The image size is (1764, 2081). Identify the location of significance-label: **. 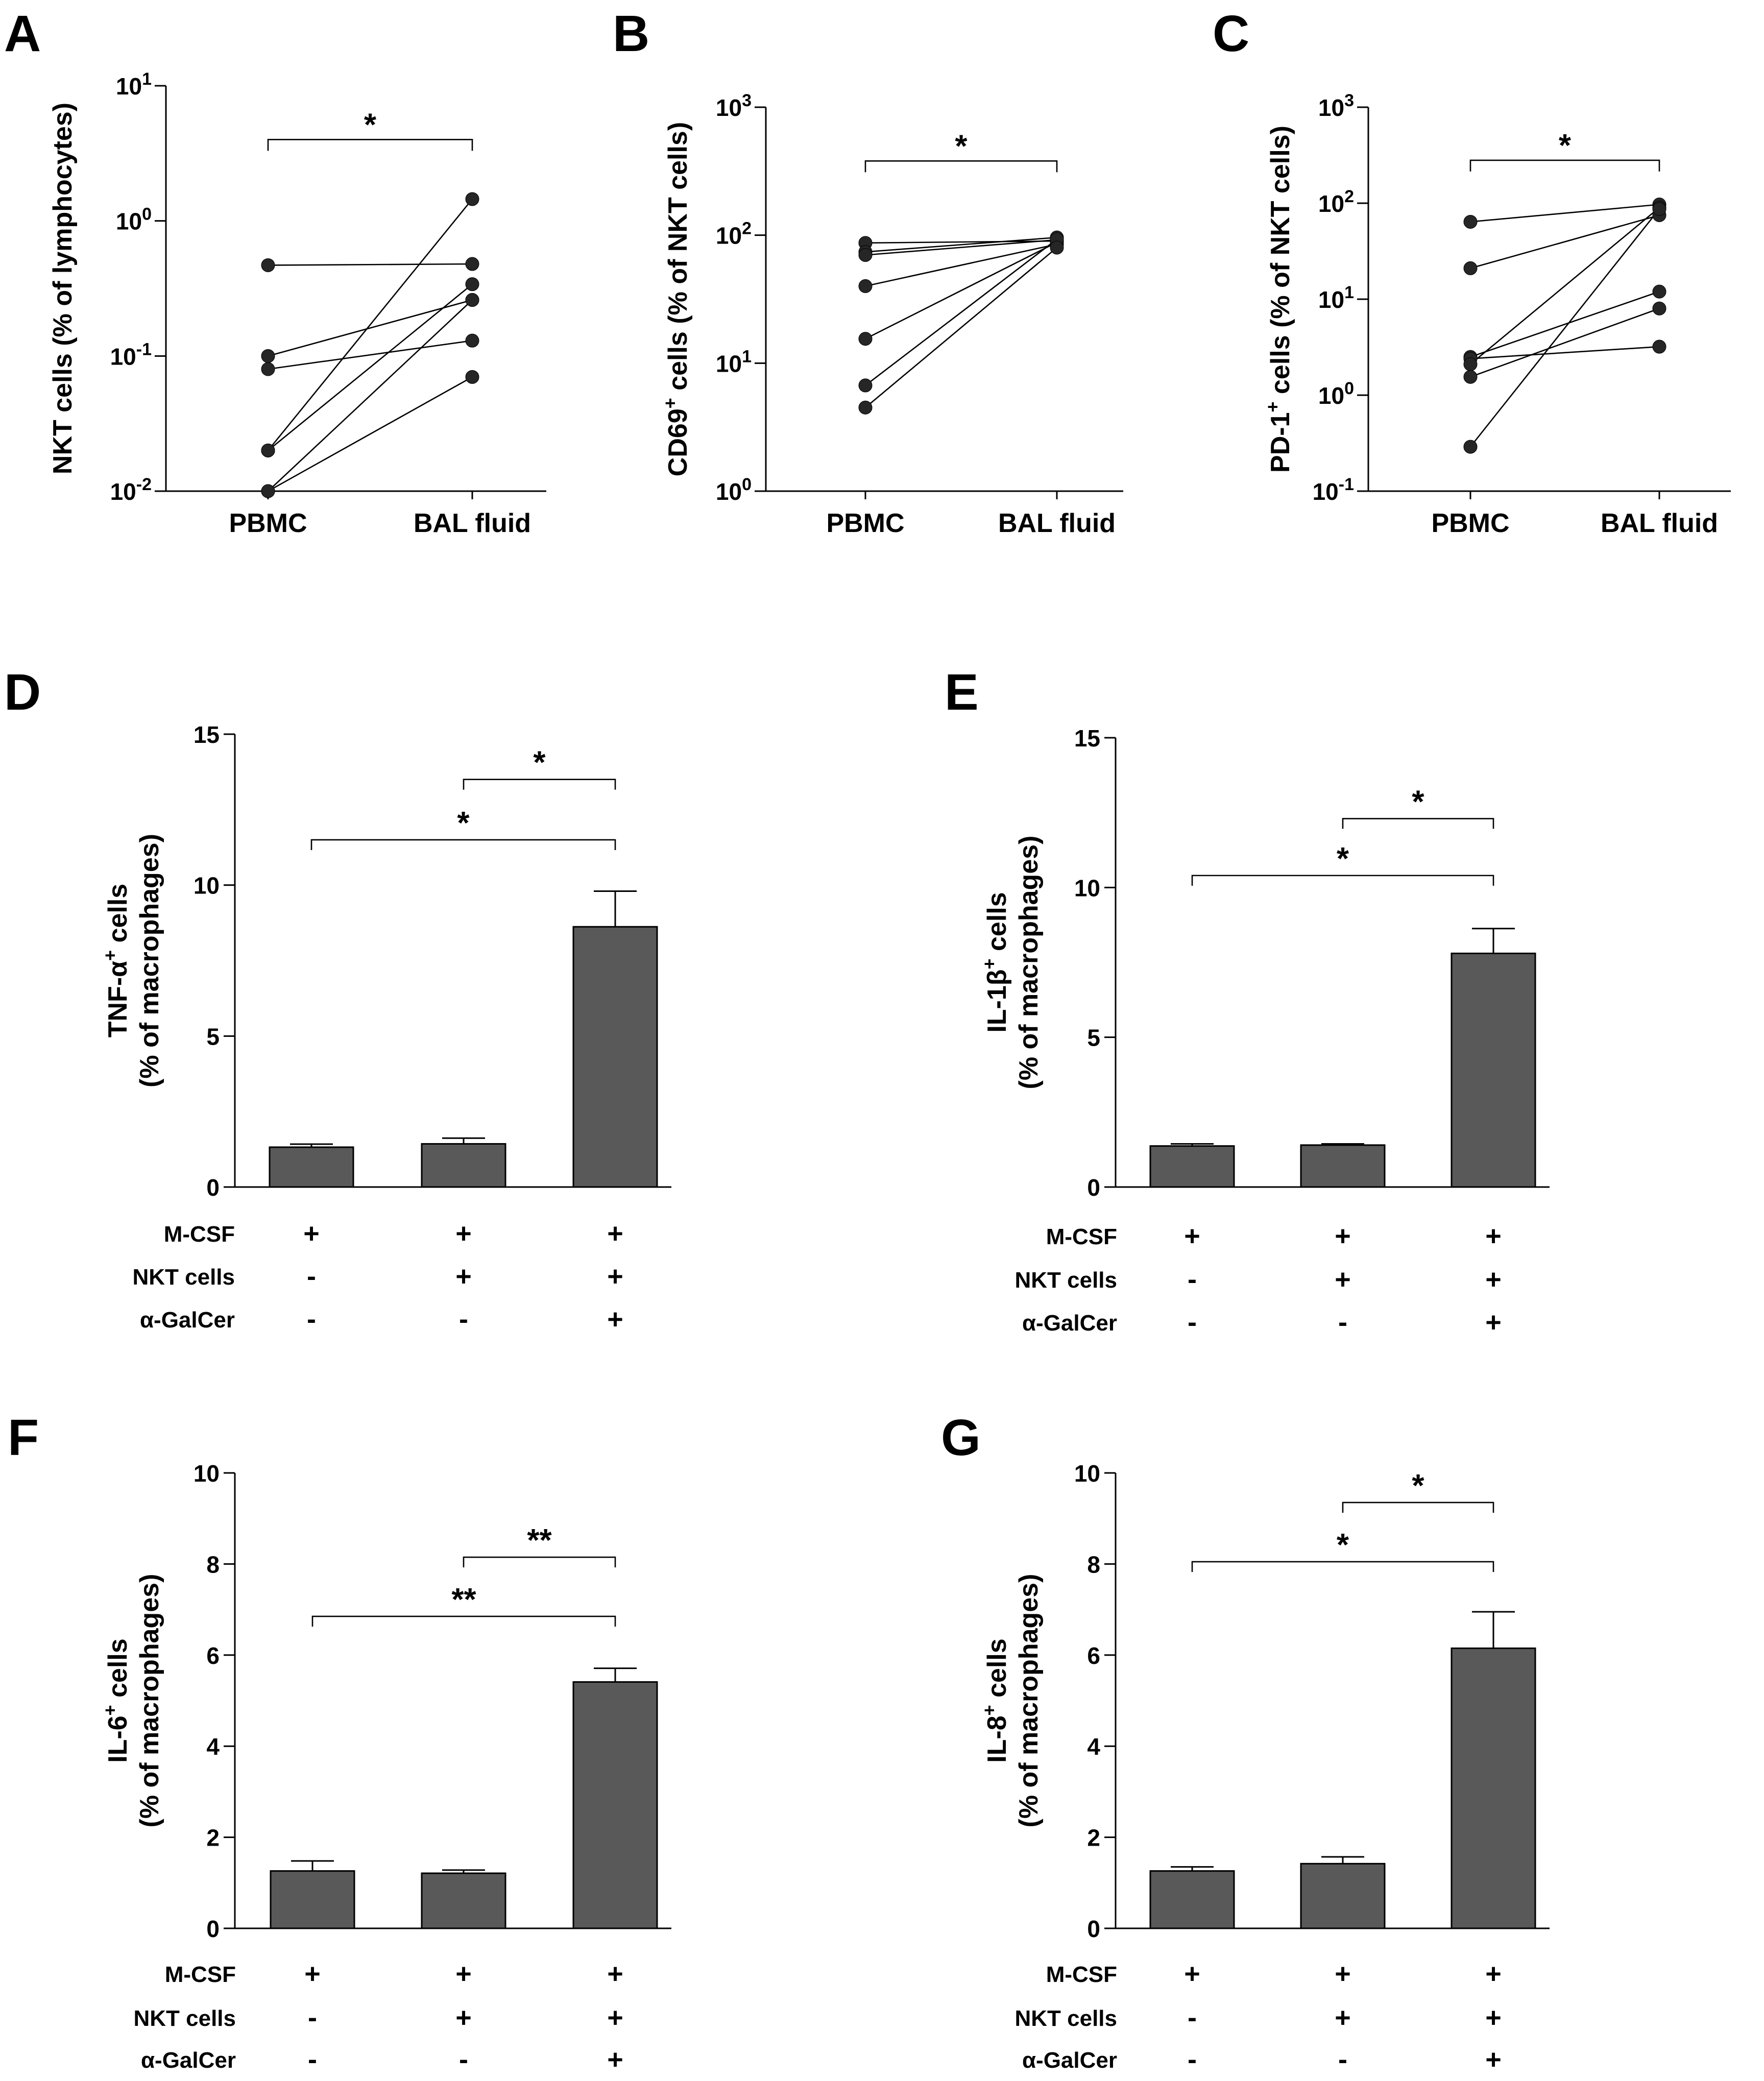
(463, 1600).